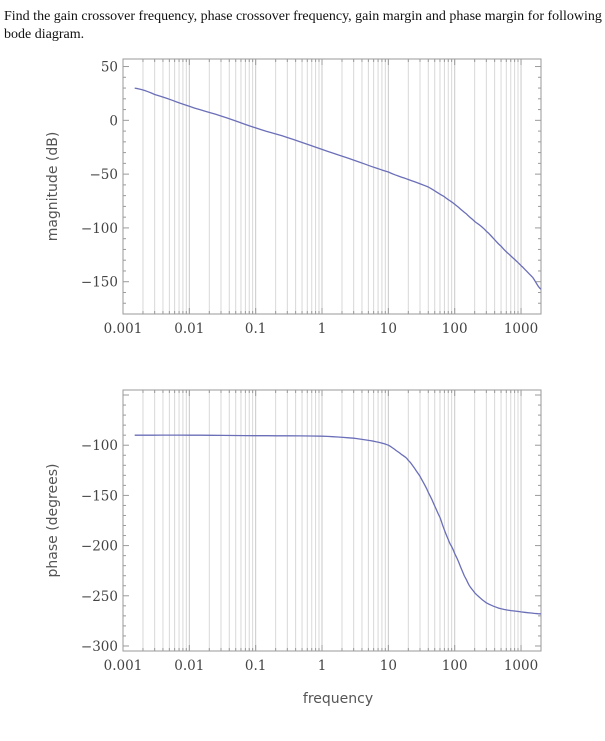 The image size is (605, 741). What do you see at coordinates (53, 521) in the screenshot?
I see `phase-y-axis-title: phase (degrees)` at bounding box center [53, 521].